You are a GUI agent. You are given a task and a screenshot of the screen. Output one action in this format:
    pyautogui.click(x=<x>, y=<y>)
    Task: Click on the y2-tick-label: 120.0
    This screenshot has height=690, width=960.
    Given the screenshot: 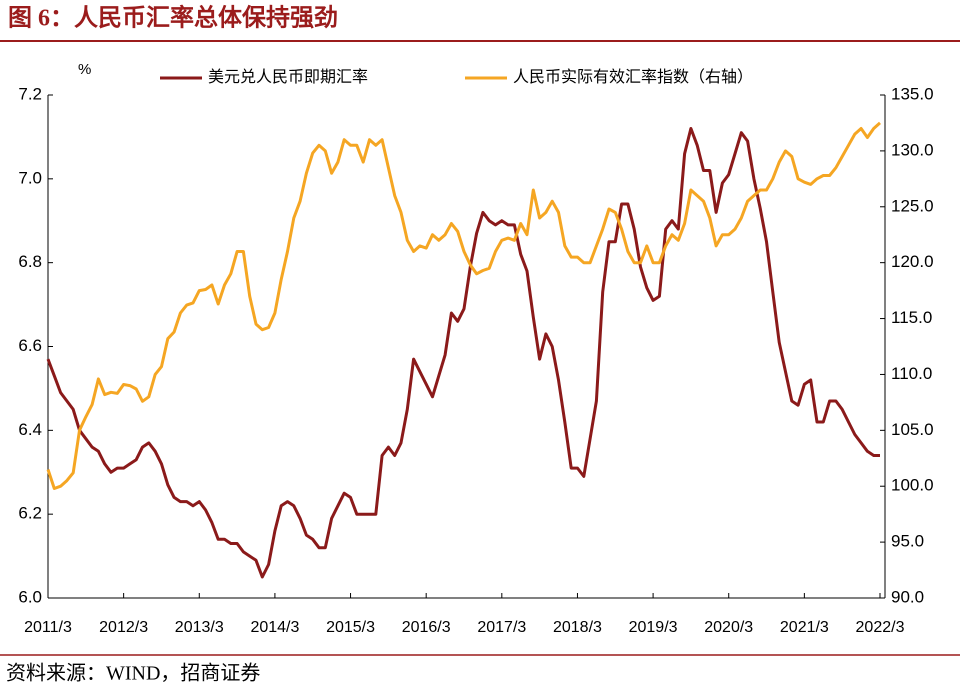 What is the action you would take?
    pyautogui.click(x=912, y=261)
    